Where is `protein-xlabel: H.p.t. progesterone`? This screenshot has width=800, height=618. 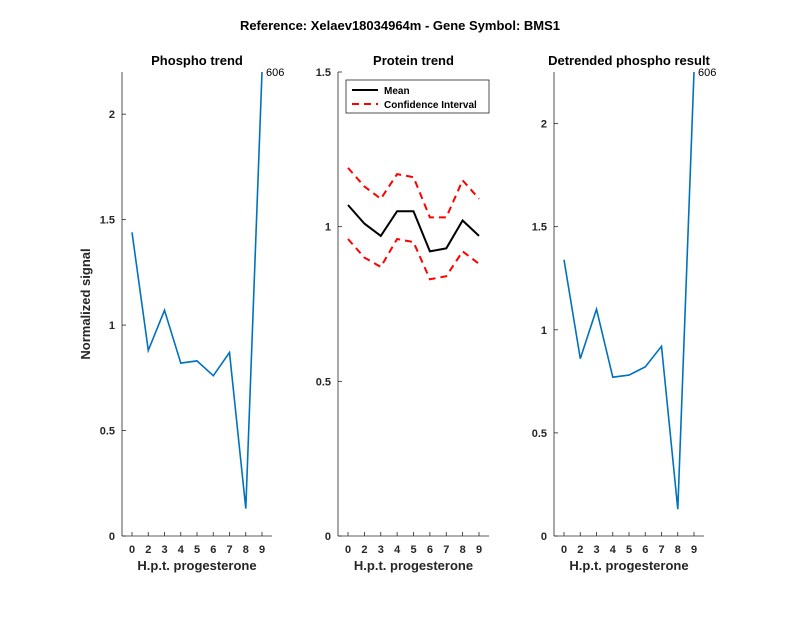 protein-xlabel: H.p.t. progesterone is located at coordinates (413, 565).